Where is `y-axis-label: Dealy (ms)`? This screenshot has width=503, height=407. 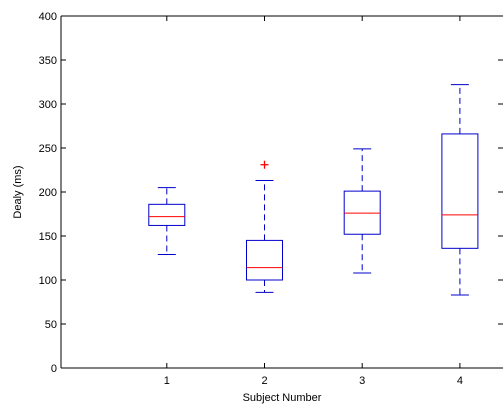
y-axis-label: Dealy (ms) is located at coordinates (18, 191).